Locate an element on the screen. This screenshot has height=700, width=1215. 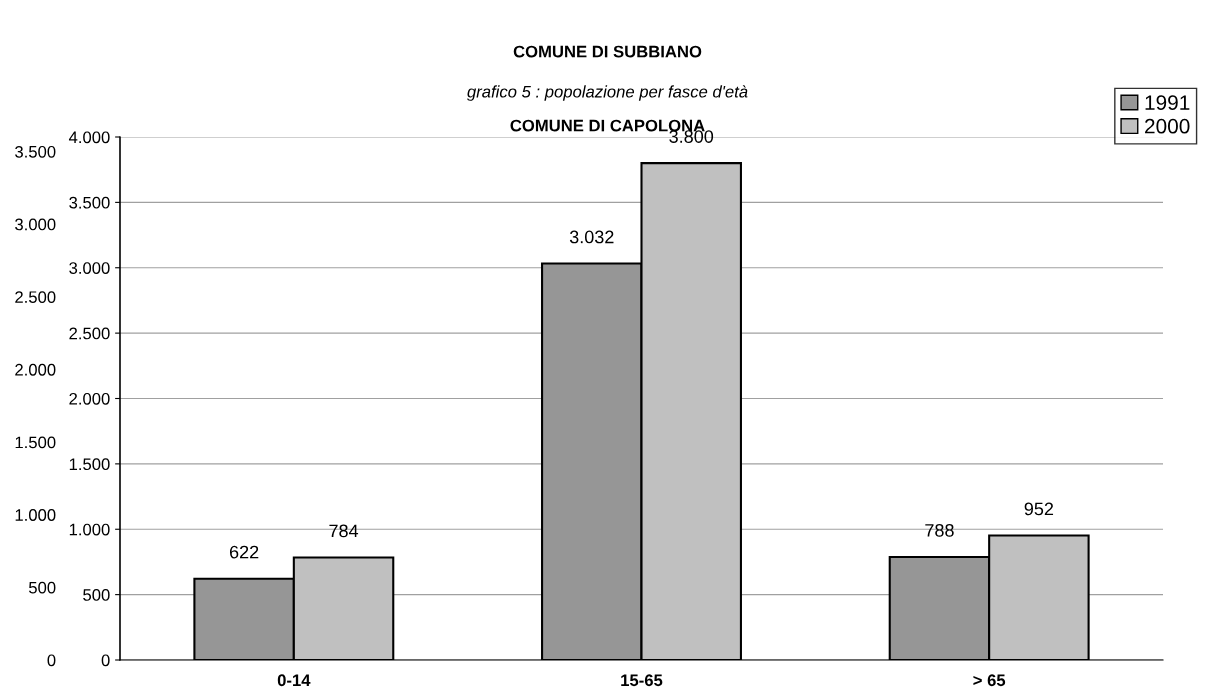
y-tick-label: 0 is located at coordinates (105, 660).